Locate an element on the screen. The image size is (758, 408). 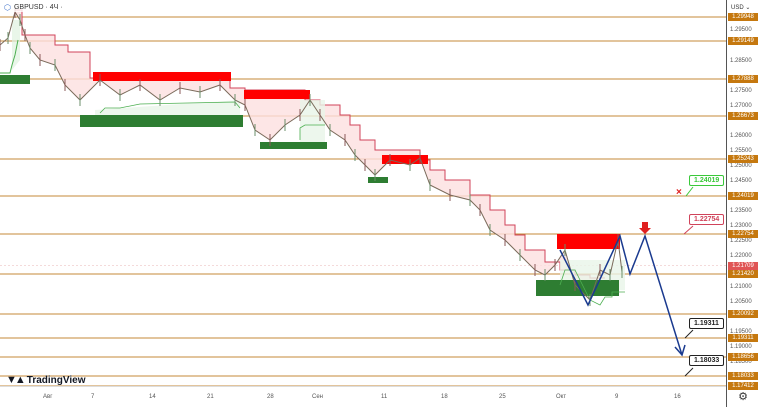
symbol-icon: ⬡ is located at coordinates (7, 7).